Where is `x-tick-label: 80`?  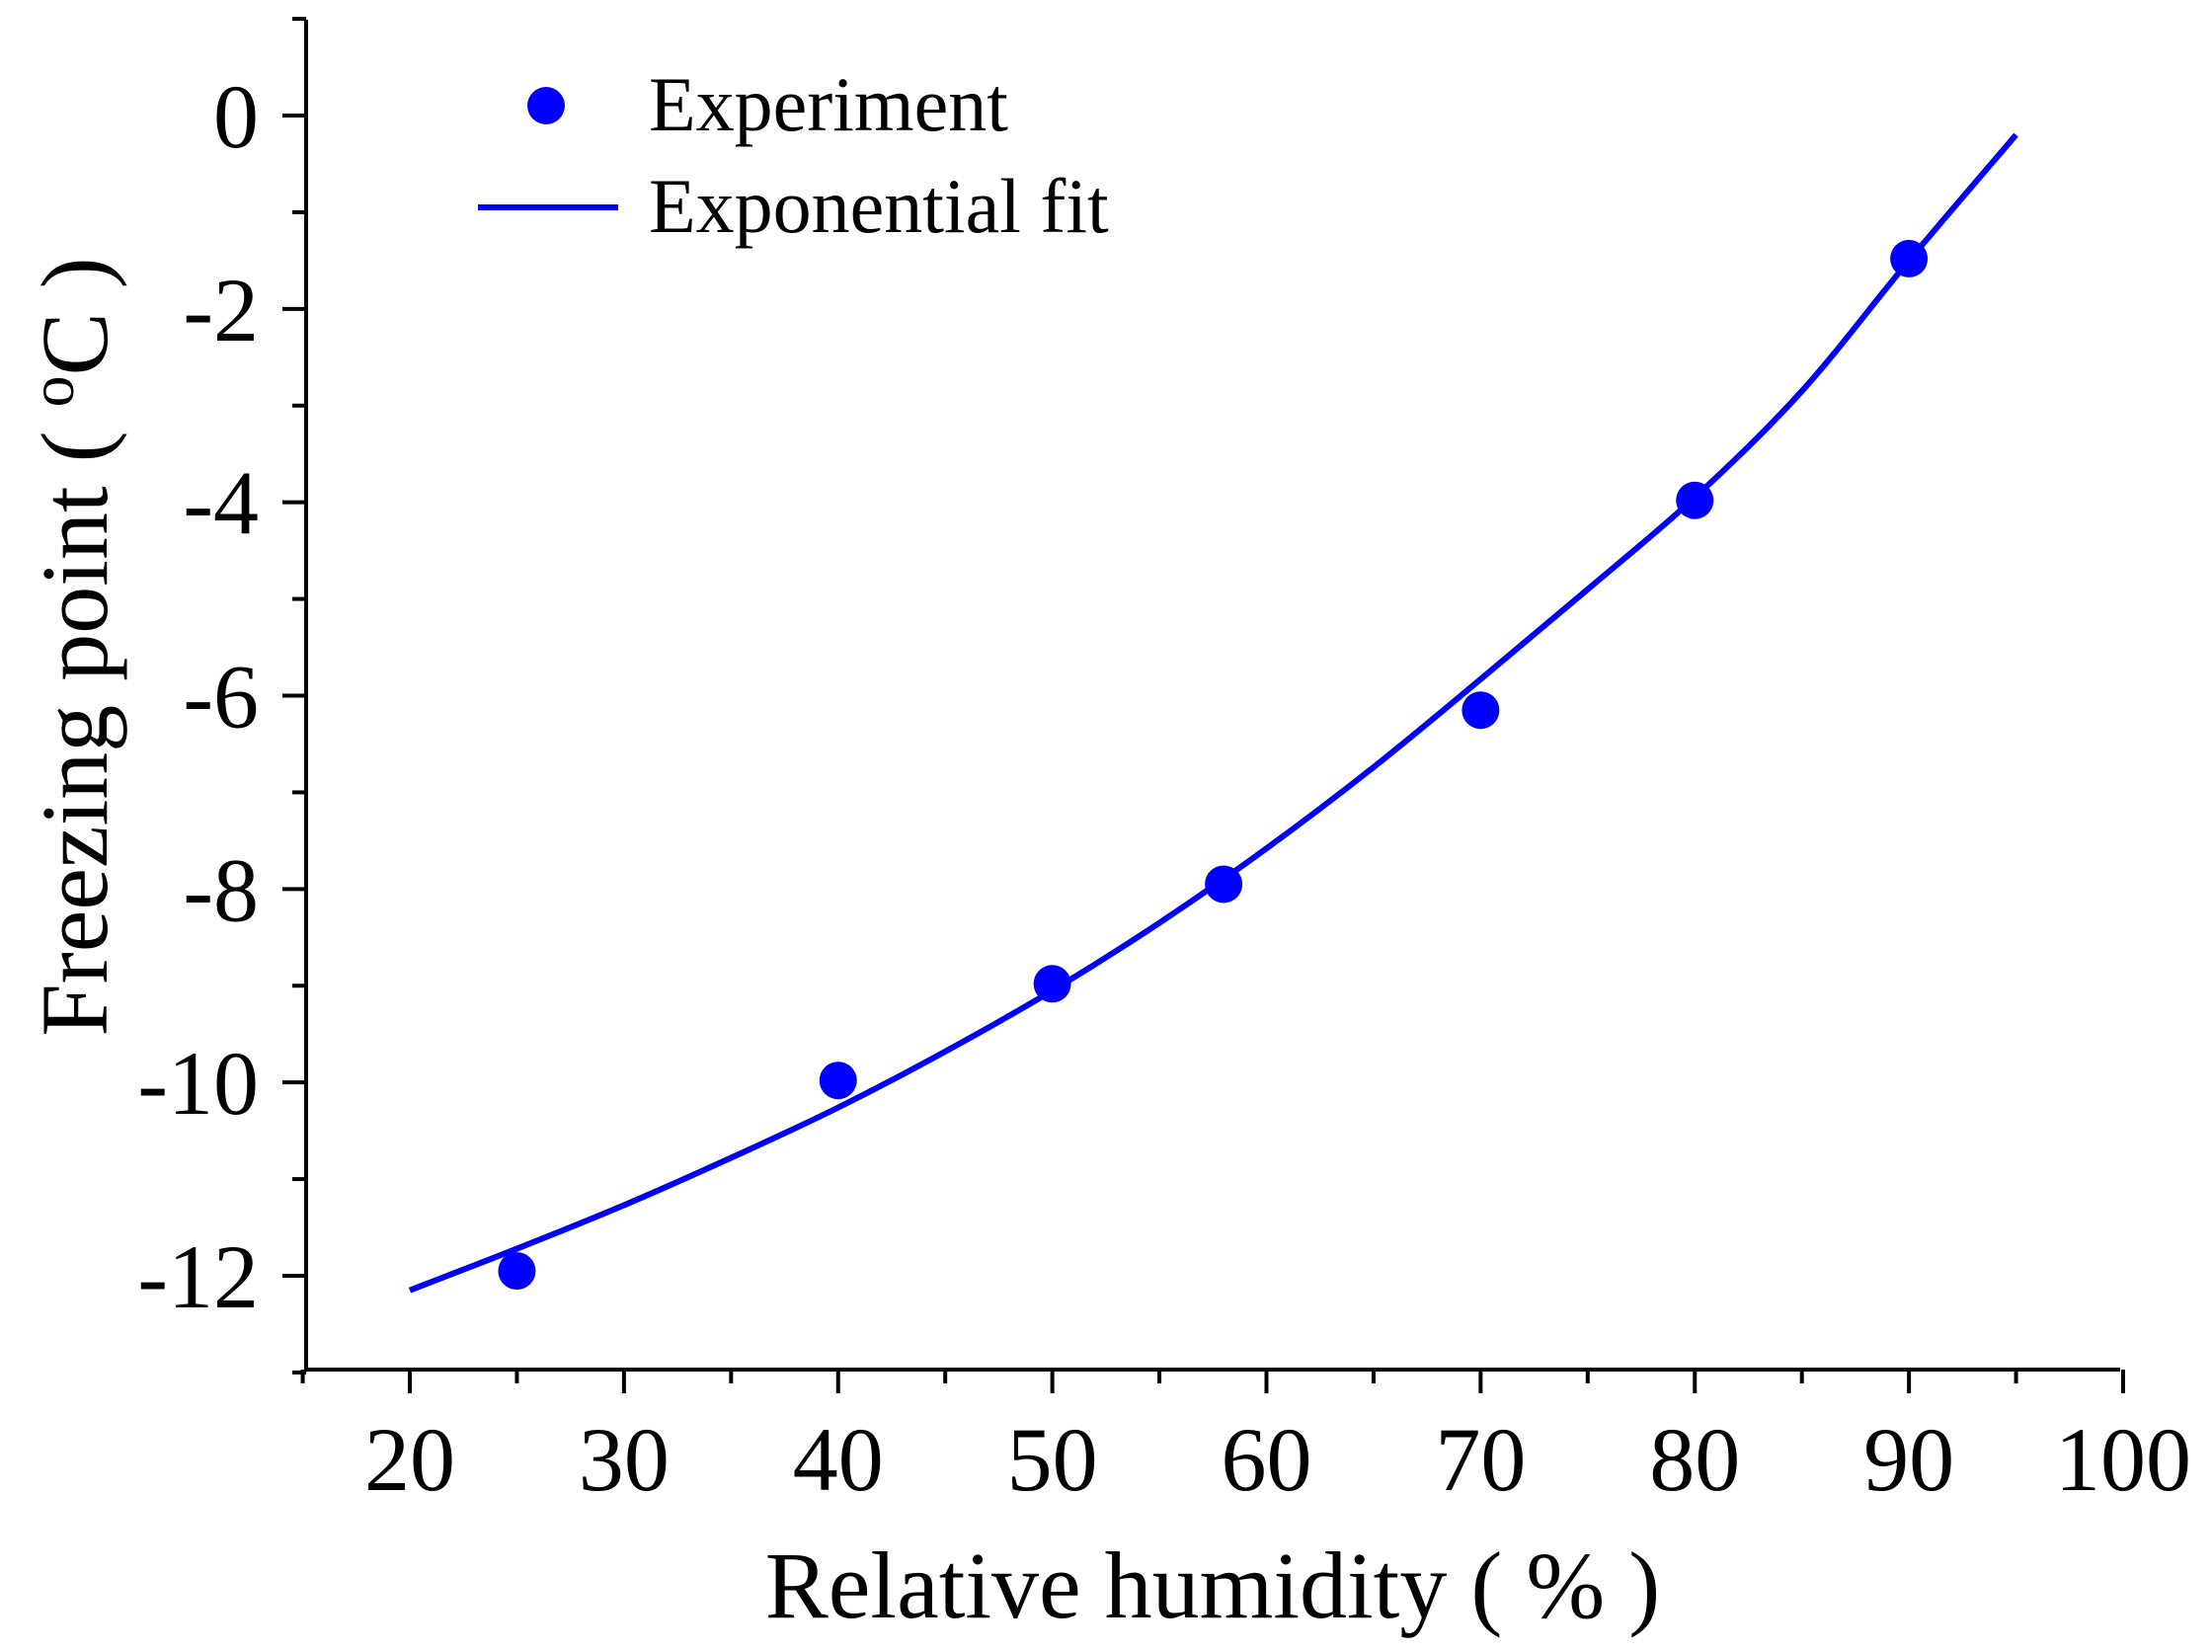
x-tick-label: 80 is located at coordinates (1695, 1459).